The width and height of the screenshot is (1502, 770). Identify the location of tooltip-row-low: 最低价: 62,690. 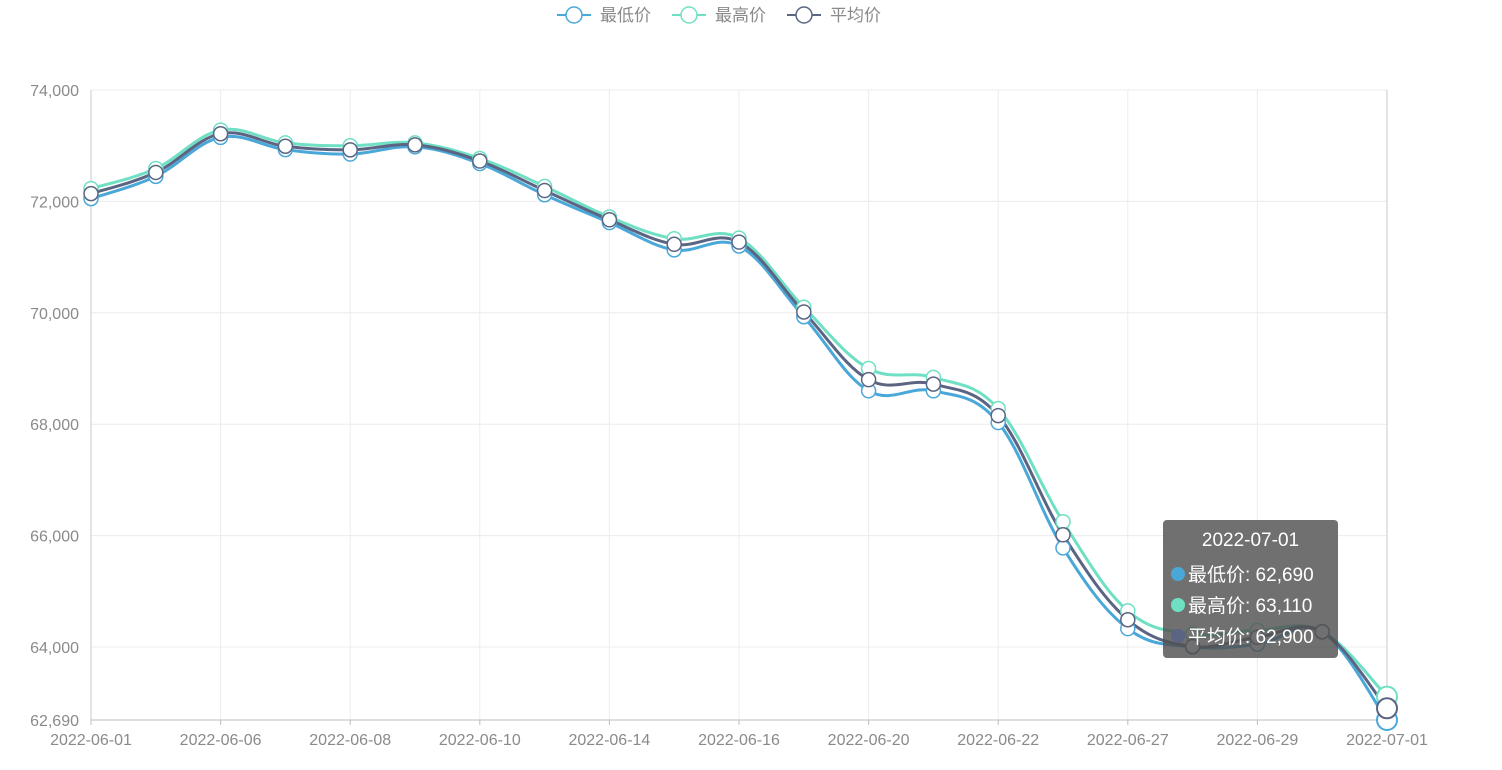
(1250, 573).